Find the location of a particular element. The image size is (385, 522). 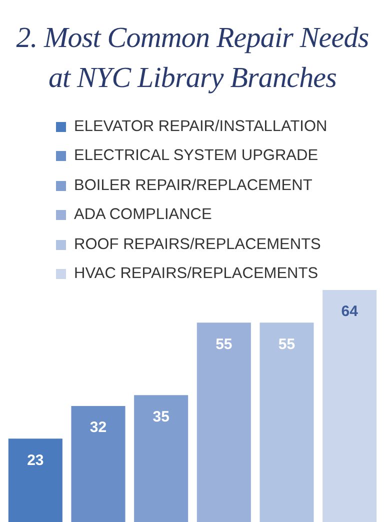

chart-title: 2. Most Common Repair Needs at NYC Library Branches is located at coordinates (192, 58).